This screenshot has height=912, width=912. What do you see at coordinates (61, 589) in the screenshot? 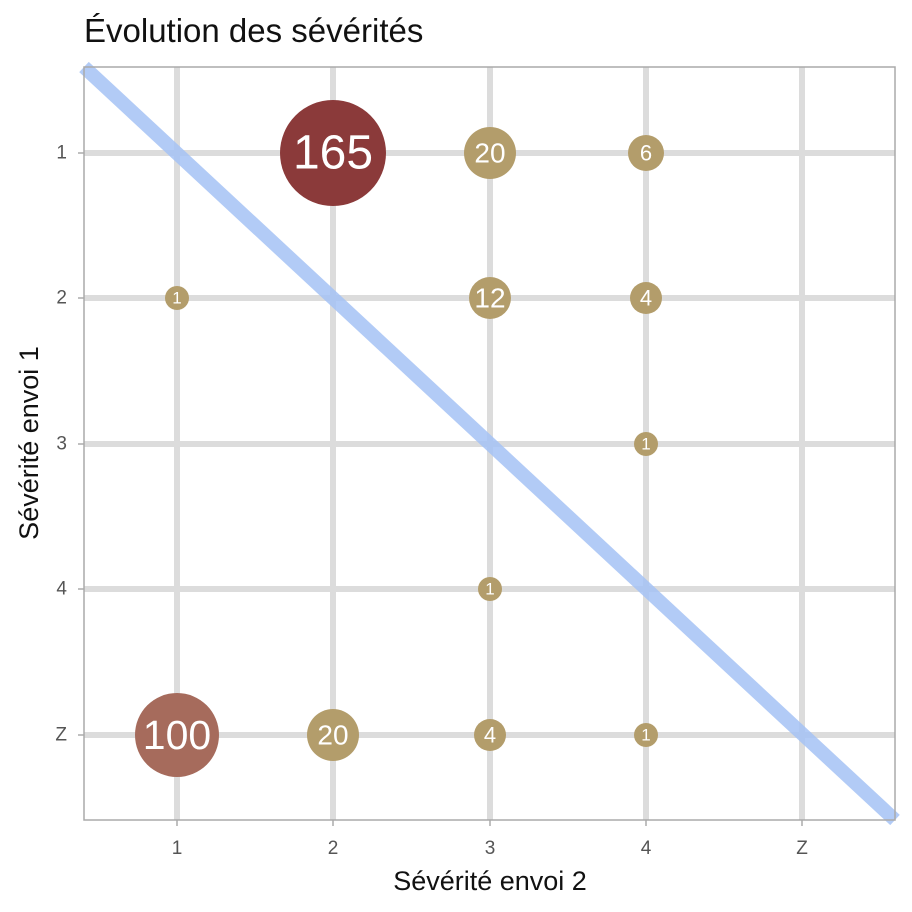
I see `y-tick-label-4: 4` at bounding box center [61, 589].